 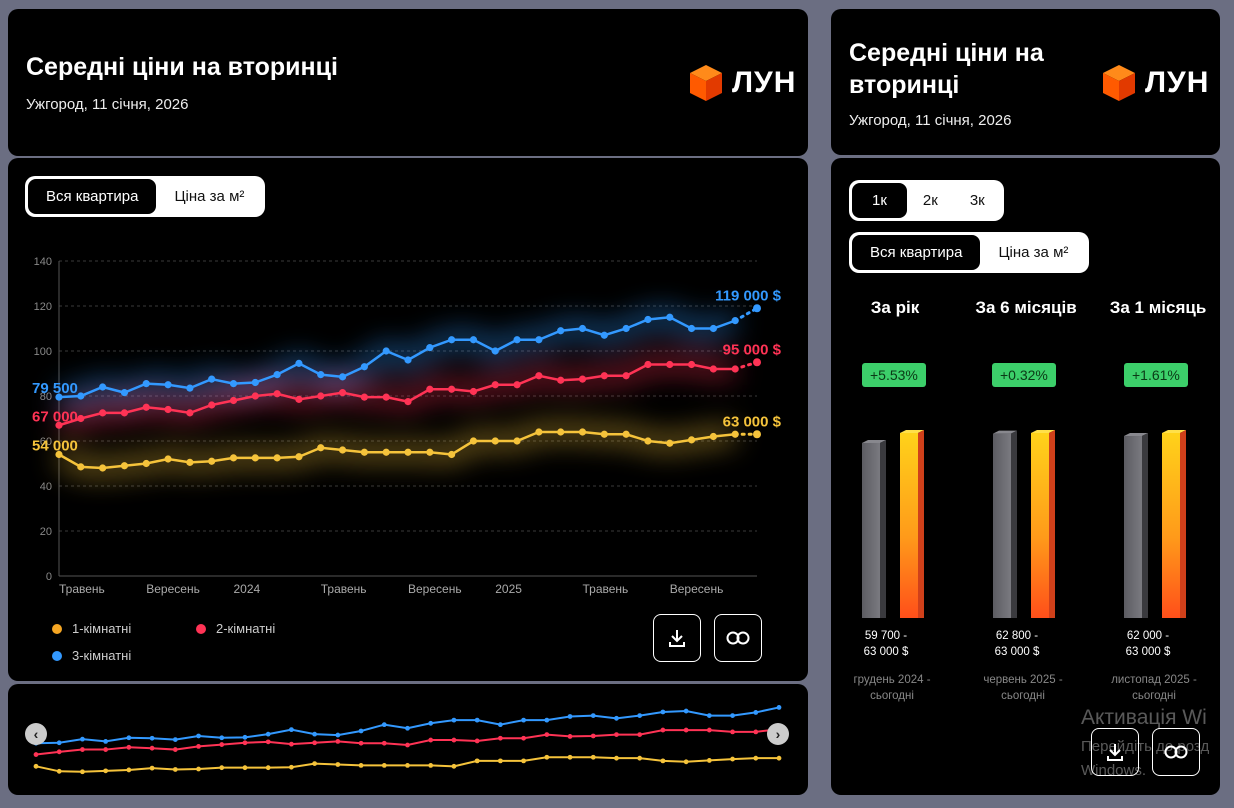 What do you see at coordinates (738, 638) in the screenshot?
I see `share-link-button` at bounding box center [738, 638].